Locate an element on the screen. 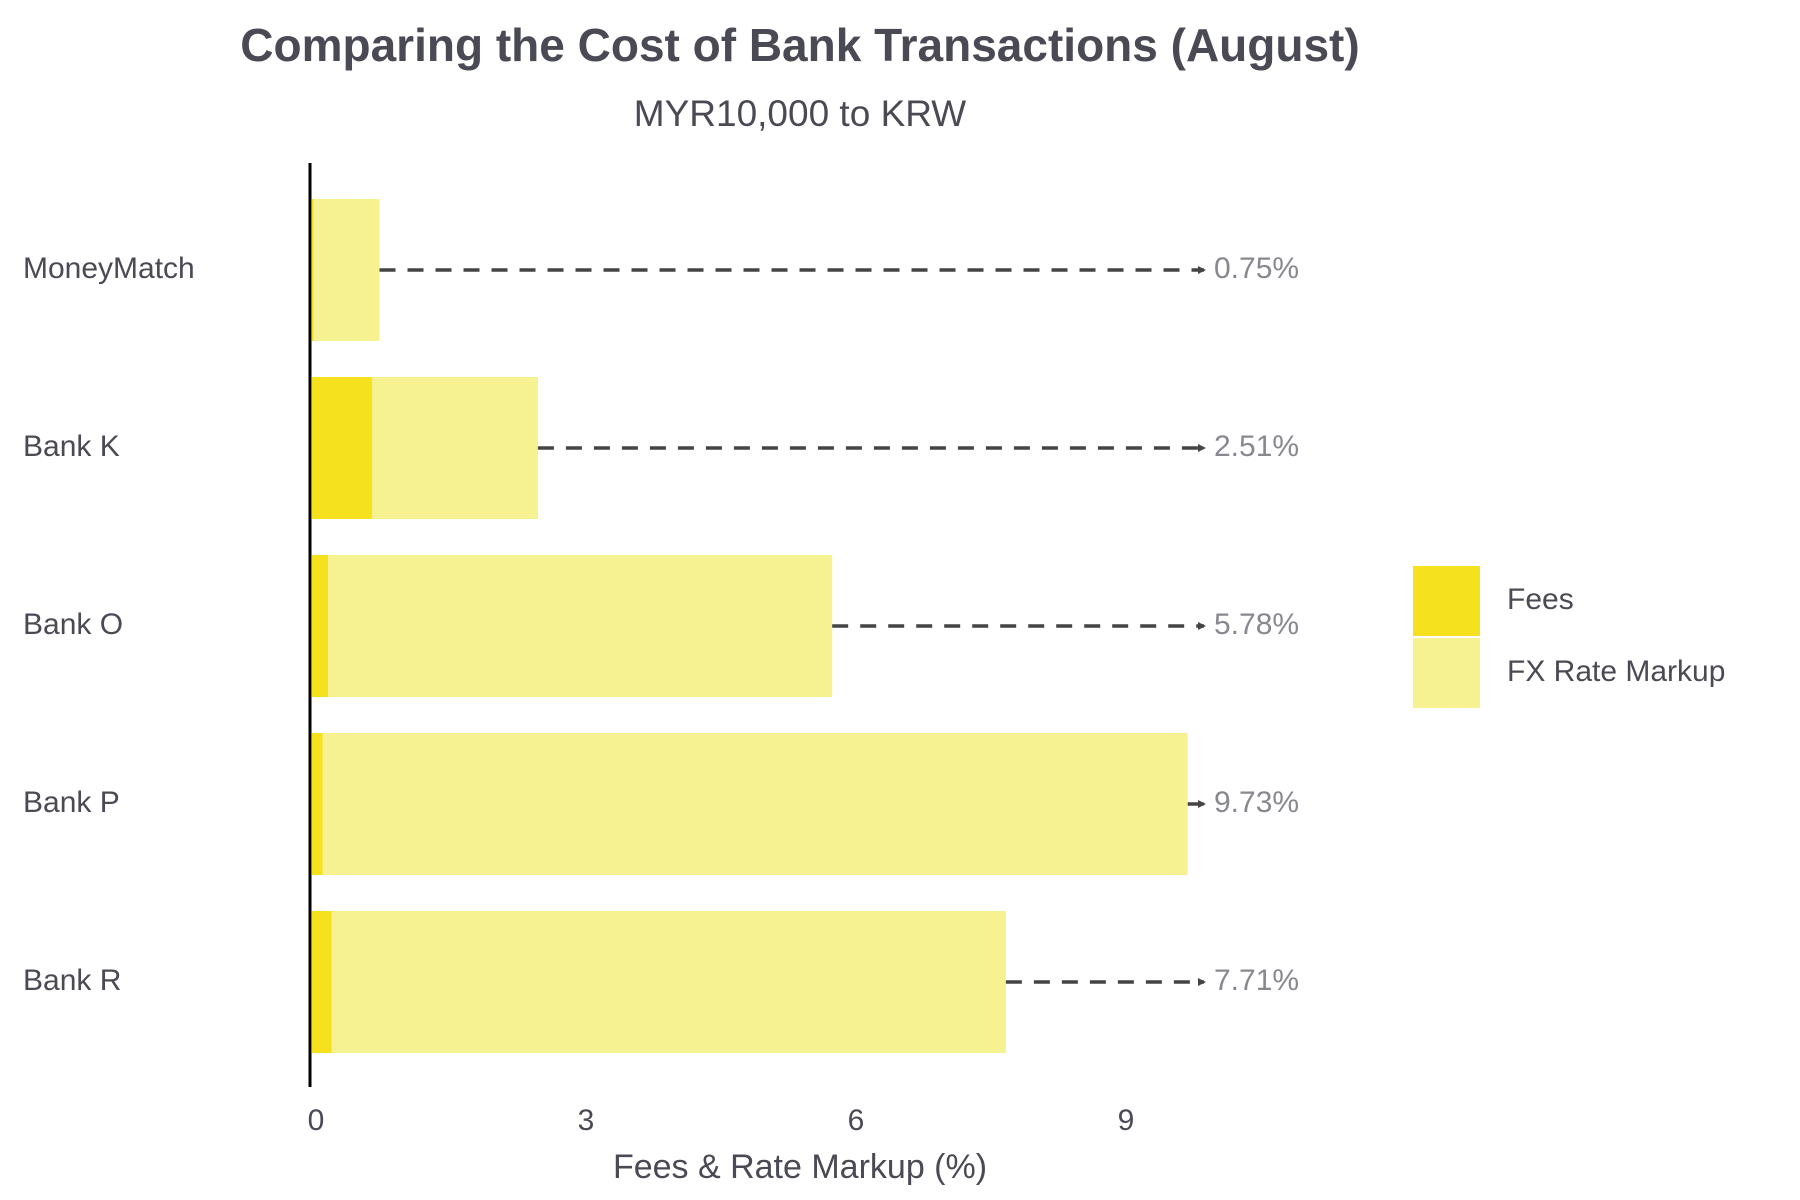  total-label: 2.51% is located at coordinates (1256, 446).